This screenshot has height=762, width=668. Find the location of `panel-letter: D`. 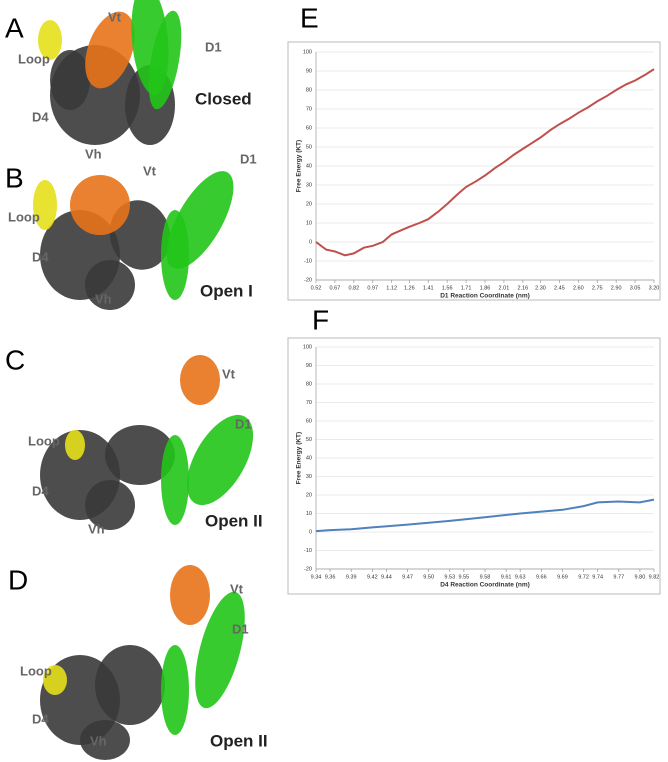

panel-letter: D is located at coordinates (18, 579).